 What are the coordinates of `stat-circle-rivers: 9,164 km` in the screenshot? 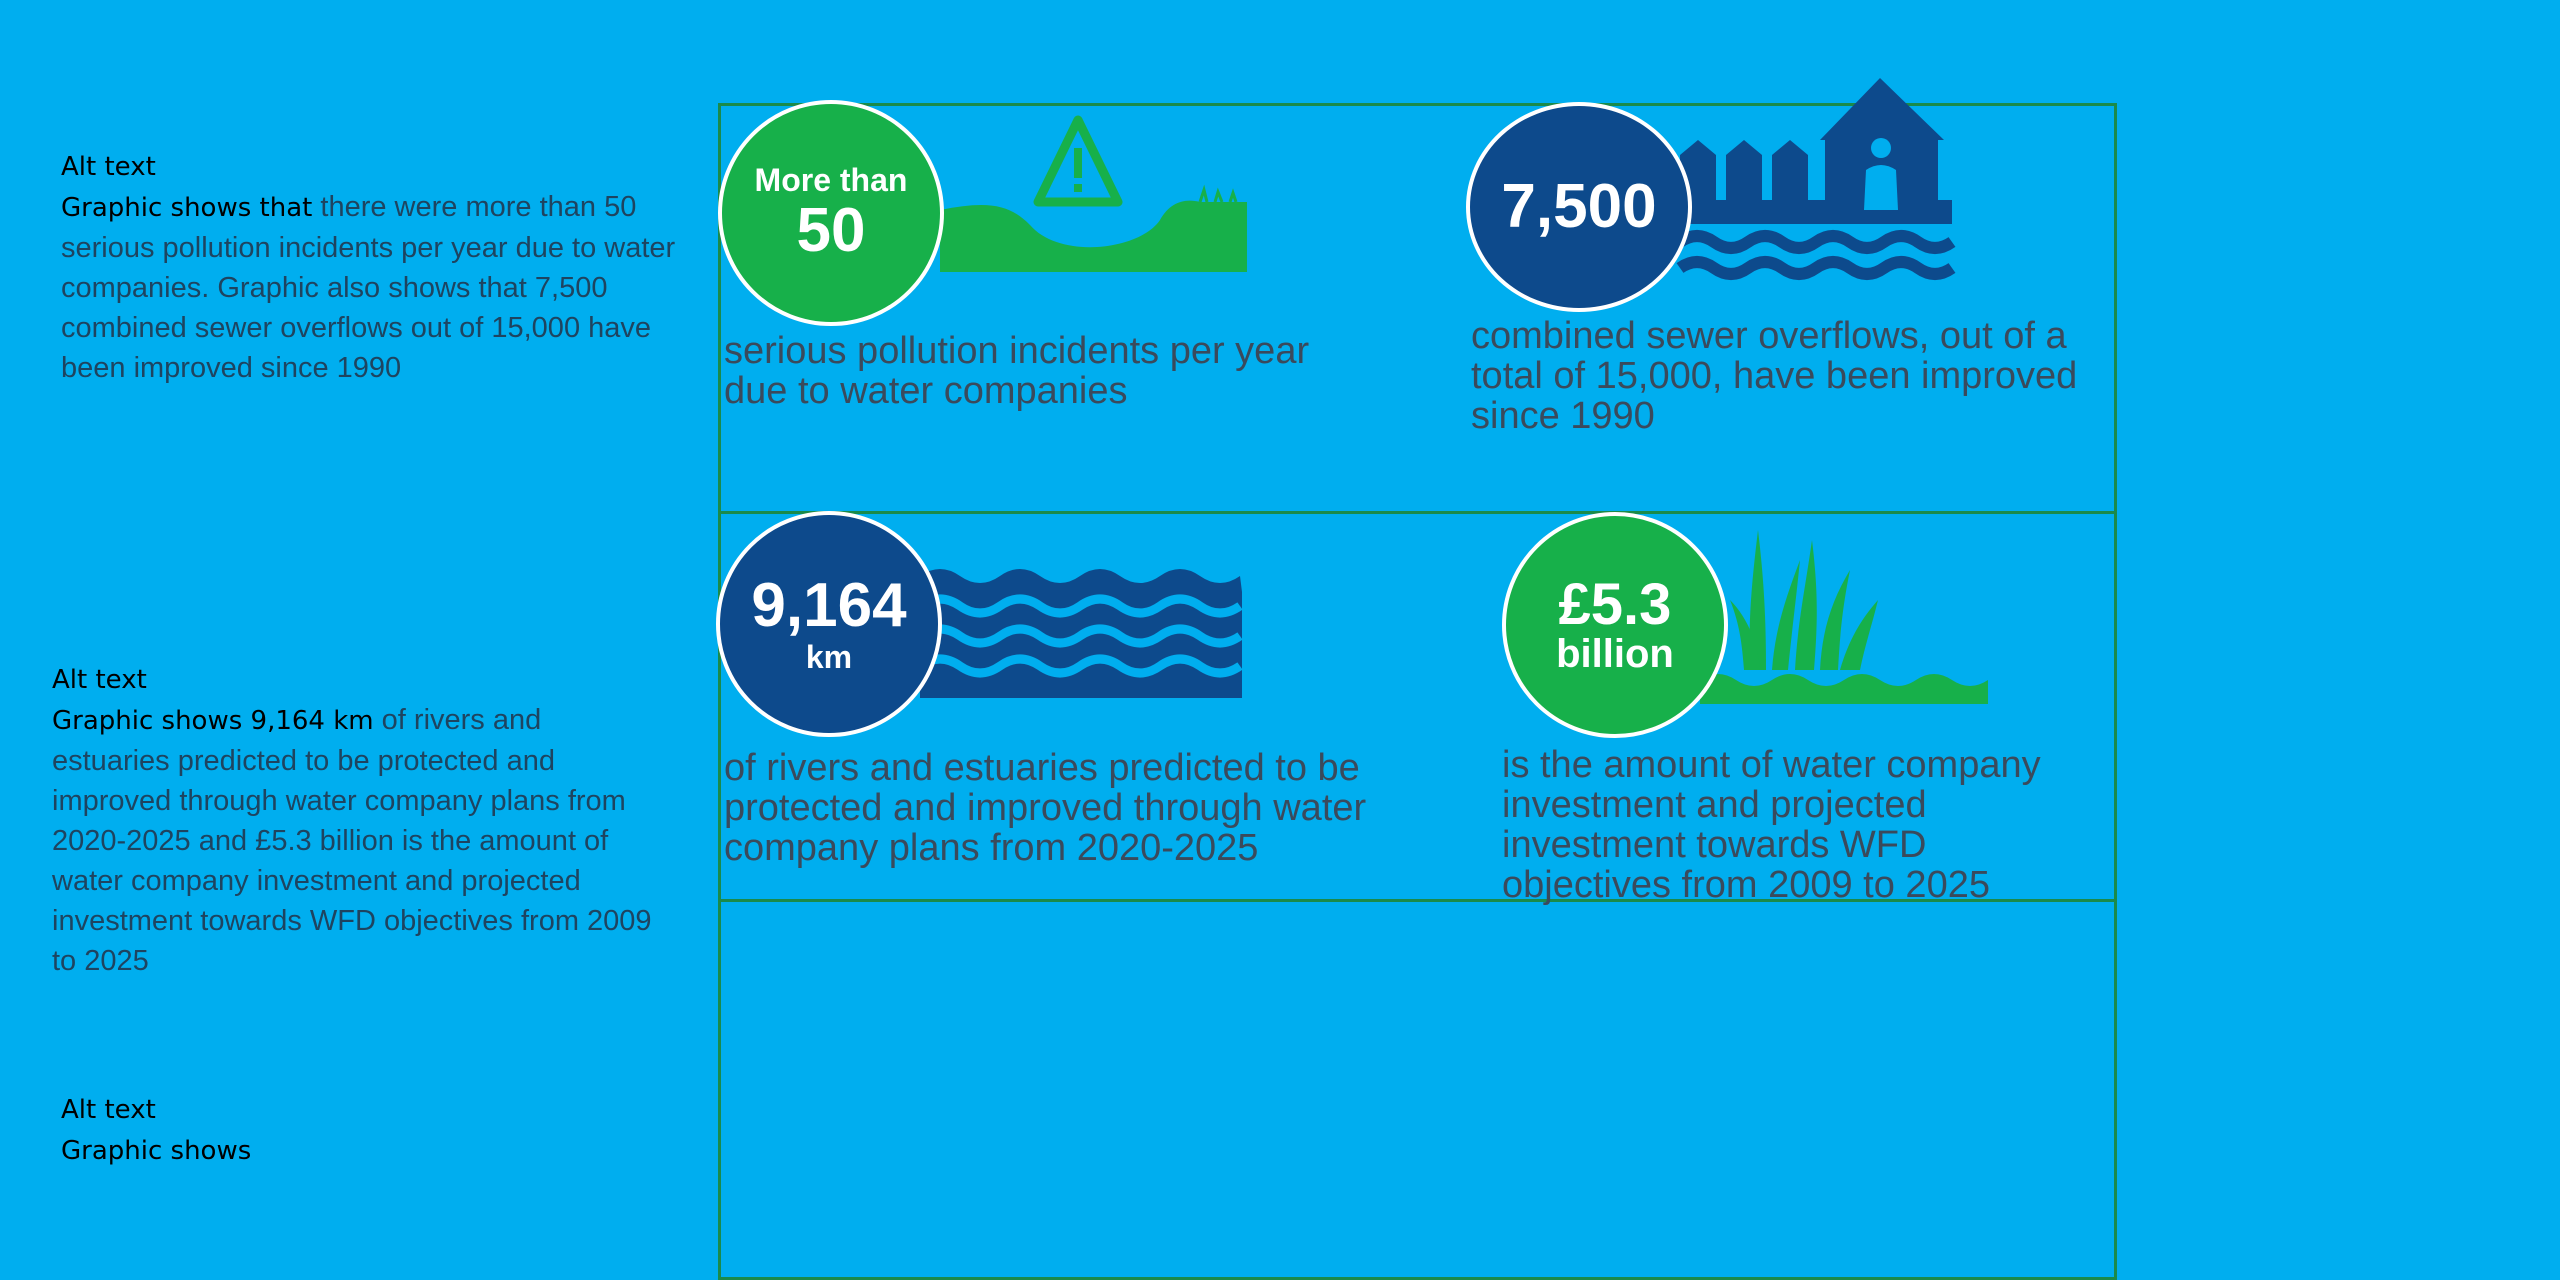 It's located at (829, 624).